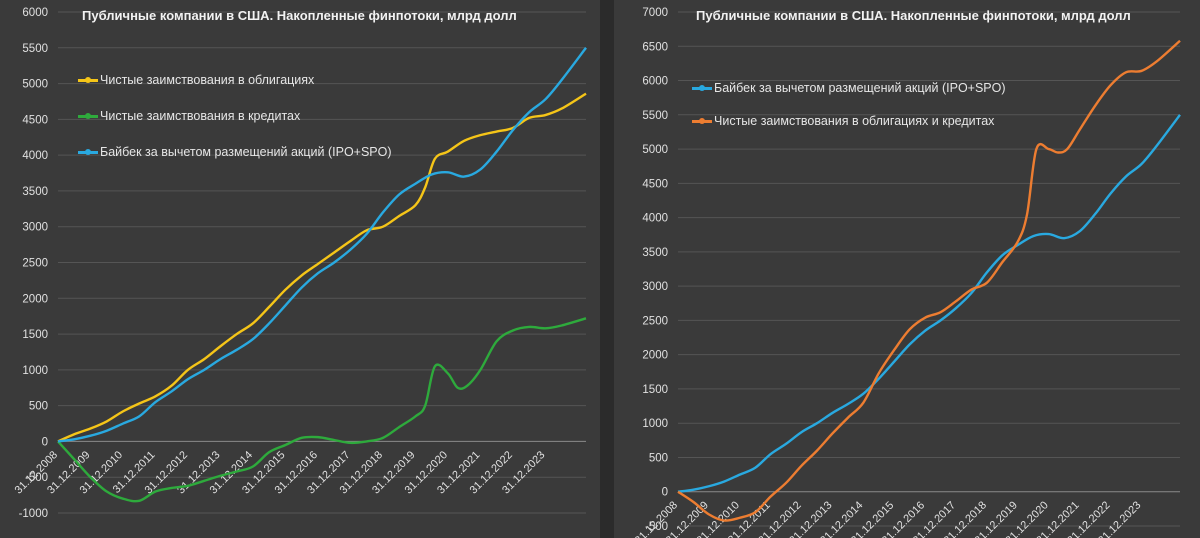  Describe the element at coordinates (33, 514) in the screenshot. I see `left-ytick-label: -1000` at that location.